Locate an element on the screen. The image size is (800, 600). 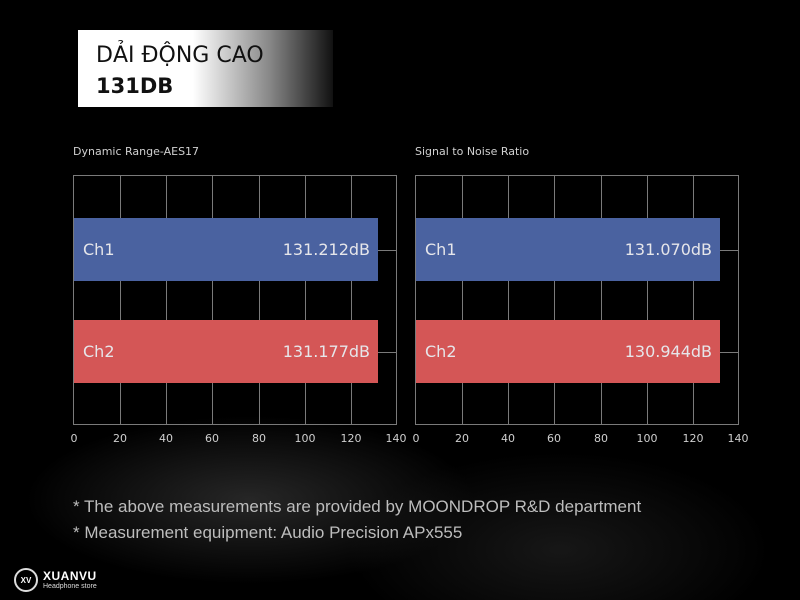
headphone-logo-icon: XV is located at coordinates (26, 580).